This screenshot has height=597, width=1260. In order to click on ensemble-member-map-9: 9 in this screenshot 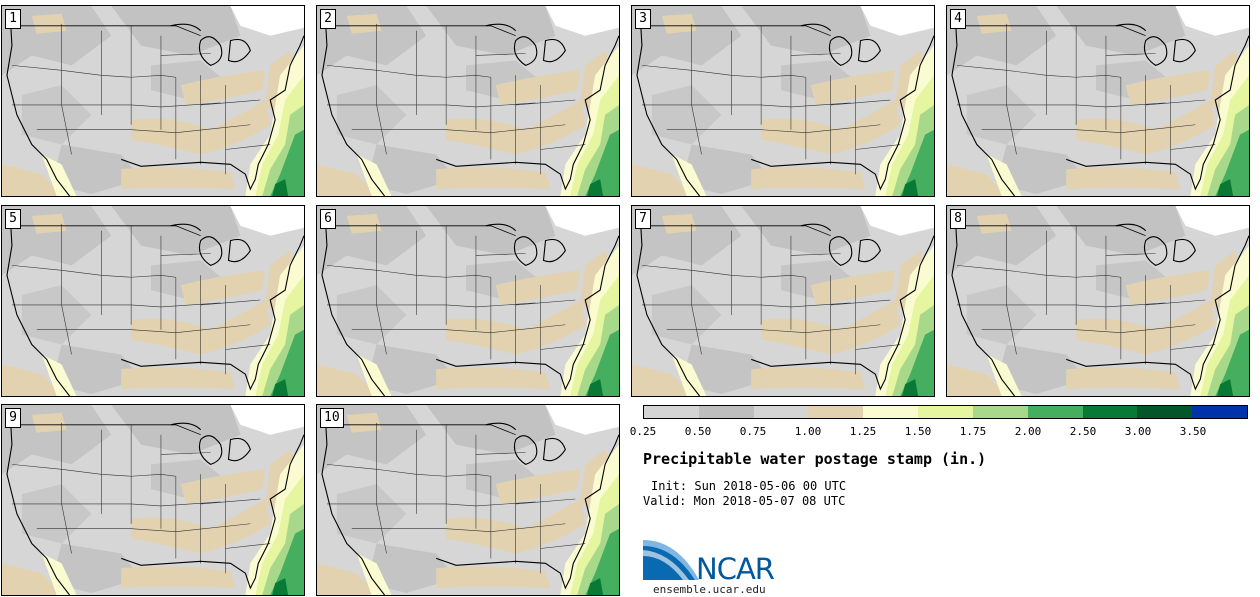, I will do `click(153, 500)`.